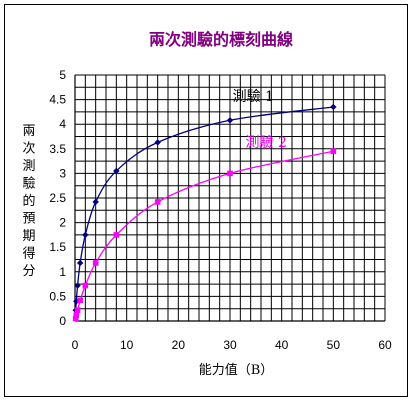 This screenshot has height=404, width=416. What do you see at coordinates (127, 345) in the screenshot?
I see `x-tick-label: 10` at bounding box center [127, 345].